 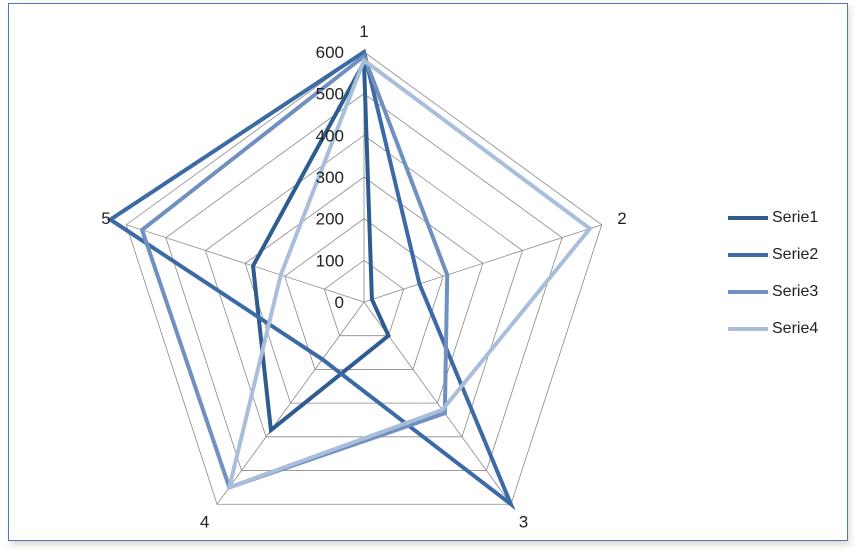 I want to click on legend-label: Serie3, so click(x=795, y=291).